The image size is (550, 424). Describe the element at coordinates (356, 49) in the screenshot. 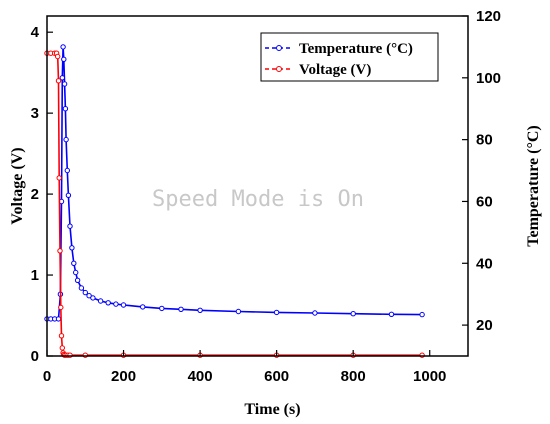

I see `legend-label: Temperature (°C)` at that location.